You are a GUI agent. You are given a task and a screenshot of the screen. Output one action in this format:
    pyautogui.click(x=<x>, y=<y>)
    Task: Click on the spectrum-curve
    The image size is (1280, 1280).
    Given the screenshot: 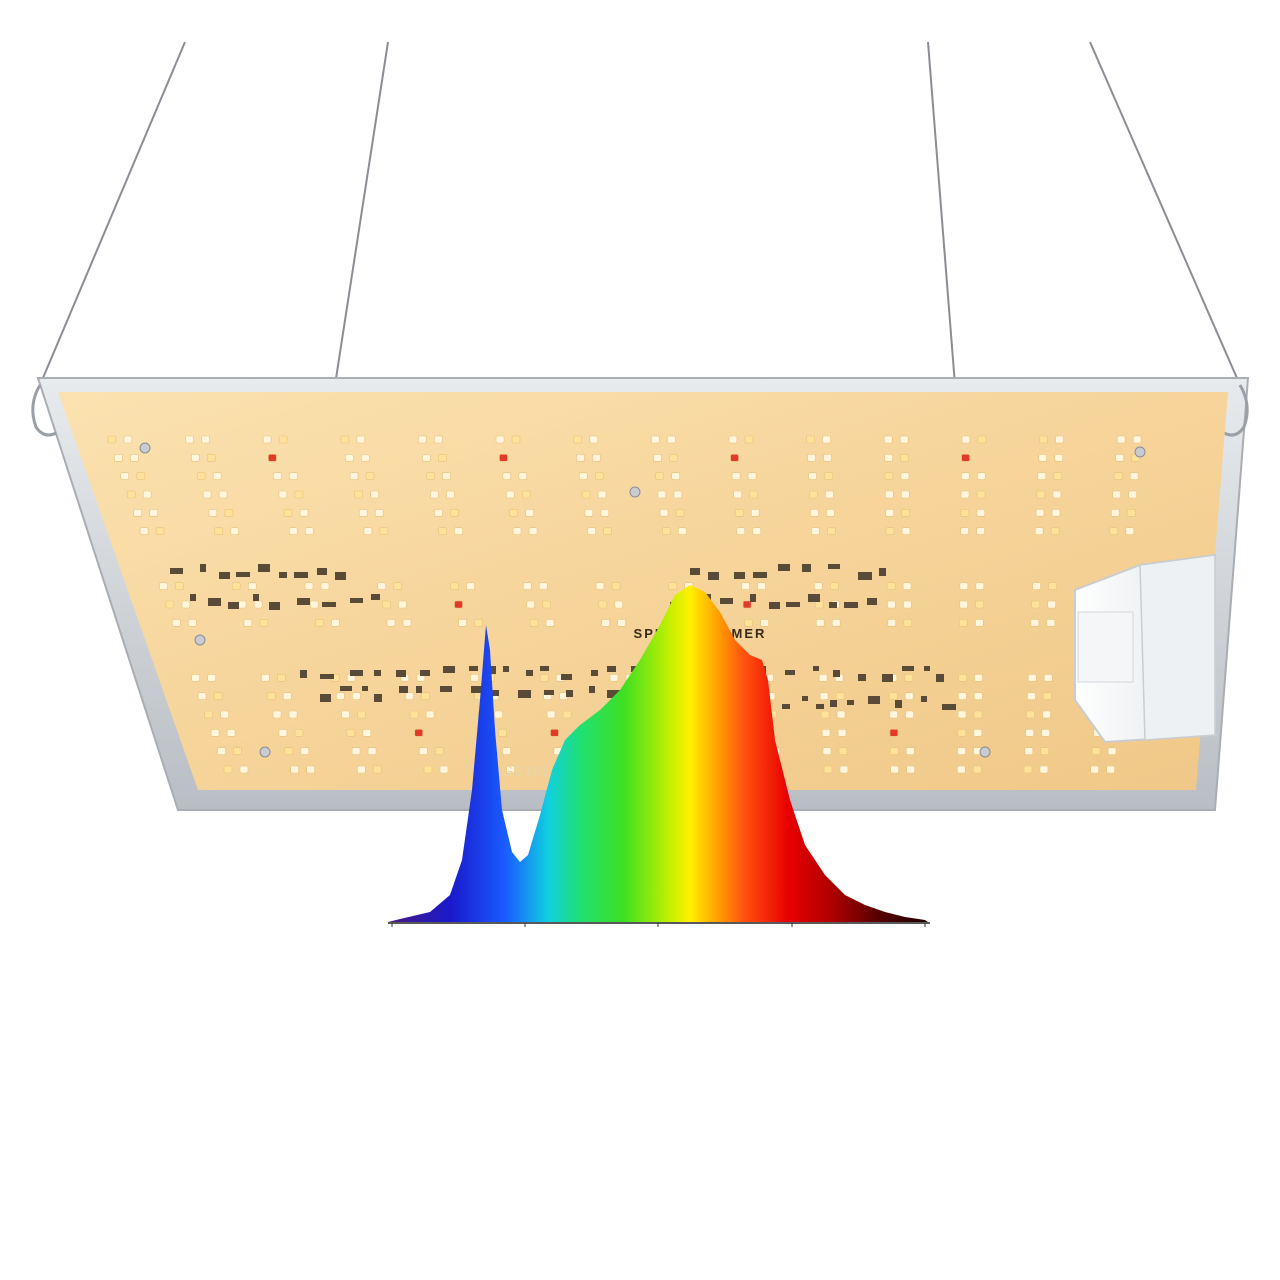 What is the action you would take?
    pyautogui.click(x=658, y=753)
    